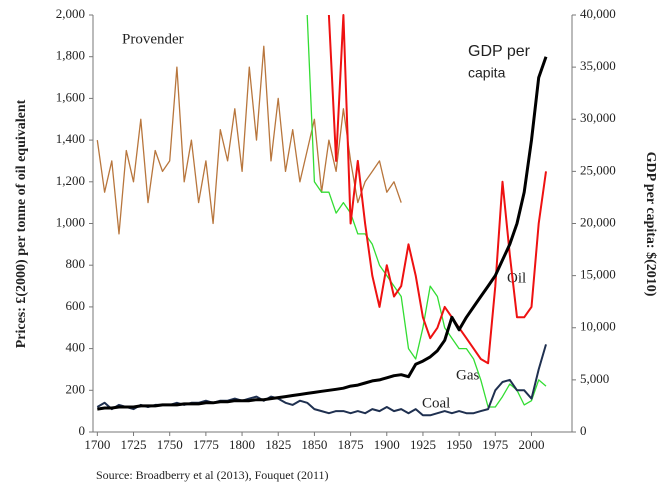  Describe the element at coordinates (598, 221) in the screenshot. I see `y2-tick-label: 20,000` at that location.